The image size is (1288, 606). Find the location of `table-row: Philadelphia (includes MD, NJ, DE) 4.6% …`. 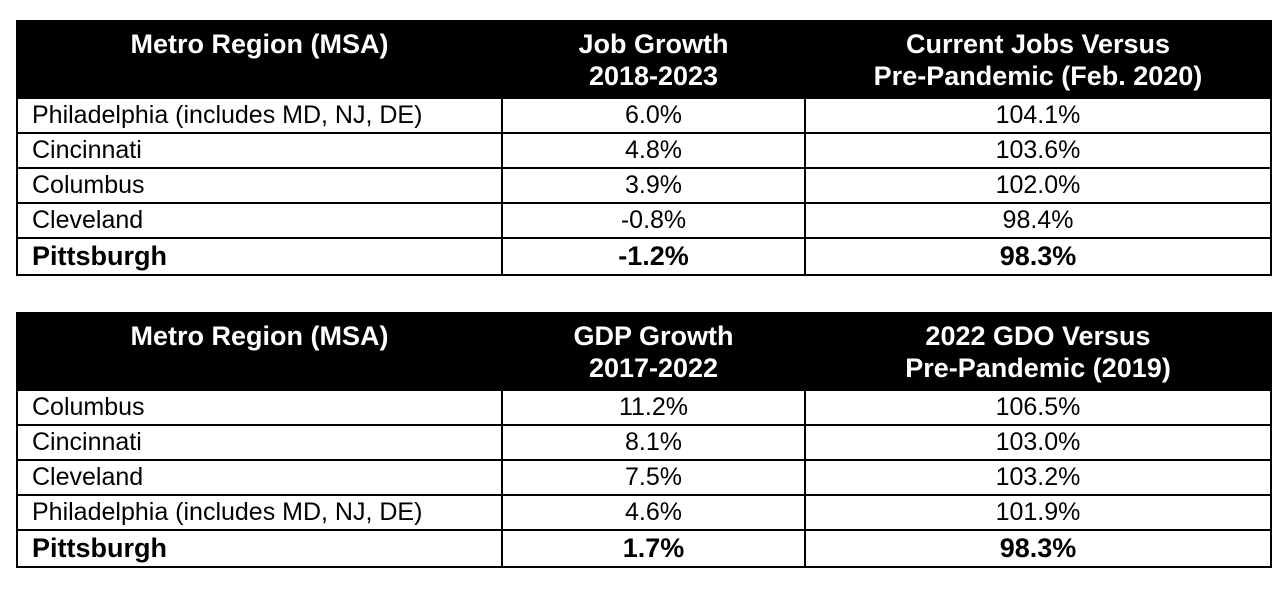

table-row: Philadelphia (includes MD, NJ, DE) 4.6% … is located at coordinates (644, 512).